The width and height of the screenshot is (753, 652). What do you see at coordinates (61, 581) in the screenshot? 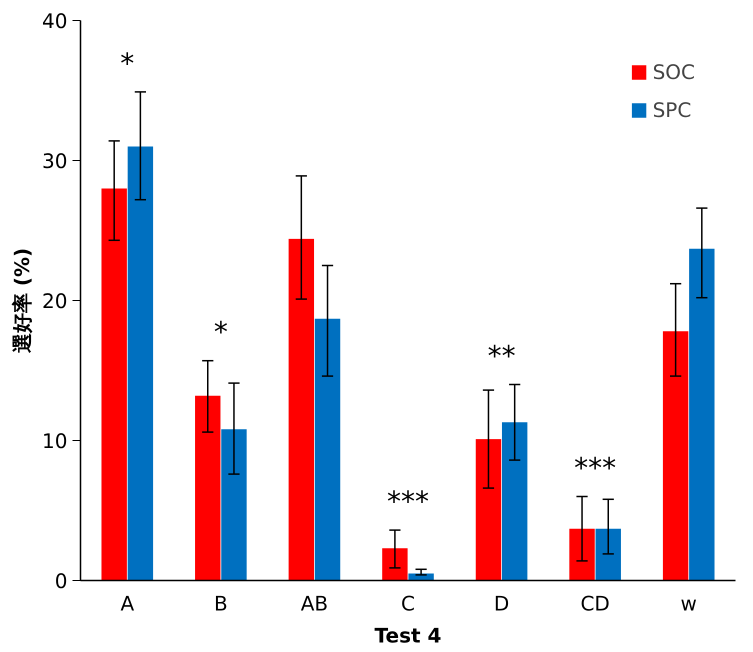
I see `y-tick-label: 0` at bounding box center [61, 581].